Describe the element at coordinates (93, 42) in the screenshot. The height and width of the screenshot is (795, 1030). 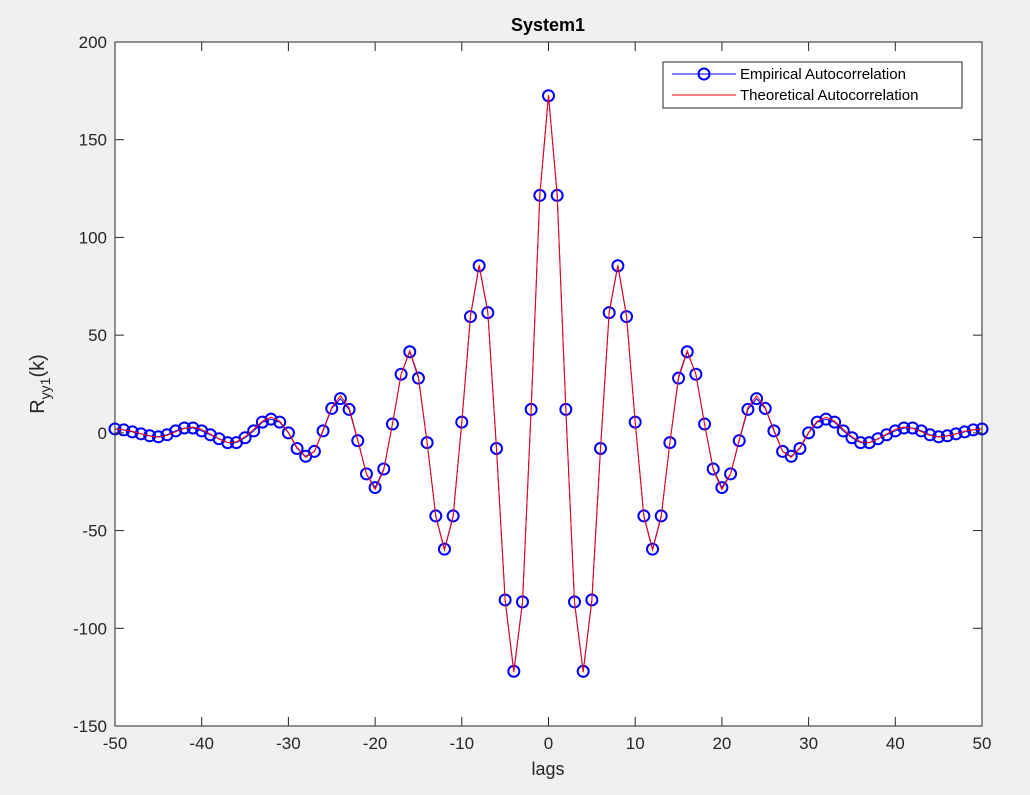
I see `y-tick-label: 200` at that location.